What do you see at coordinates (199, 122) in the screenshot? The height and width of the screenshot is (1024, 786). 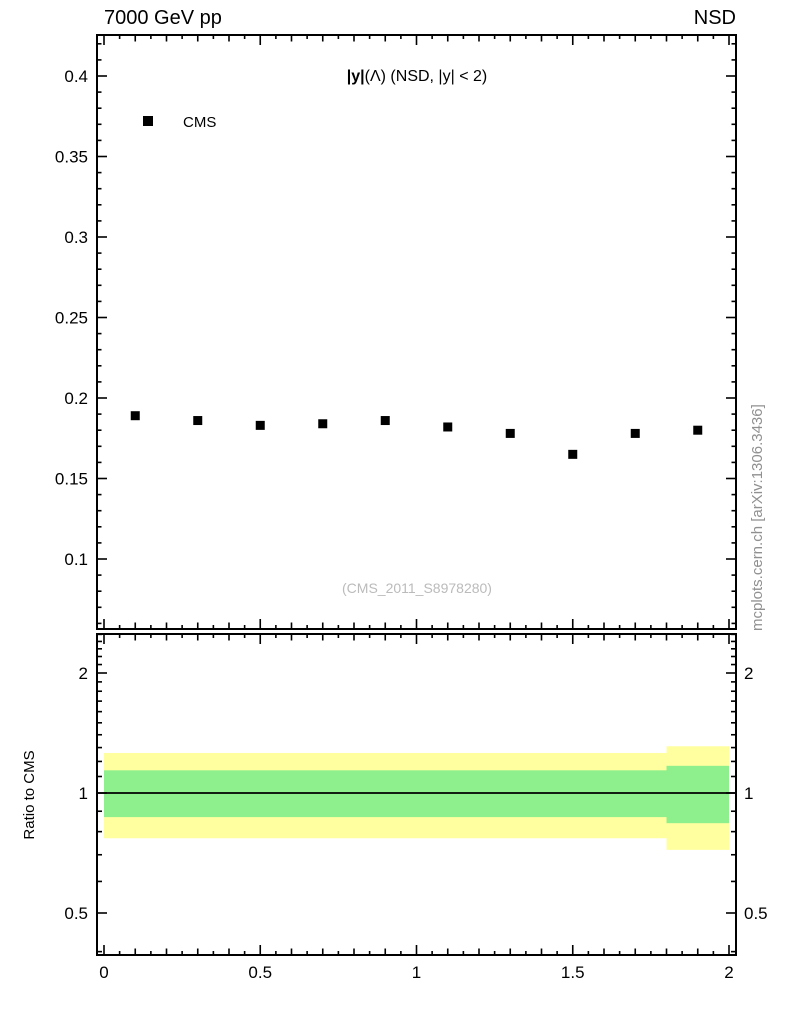 I see `legend-label: CMS` at bounding box center [199, 122].